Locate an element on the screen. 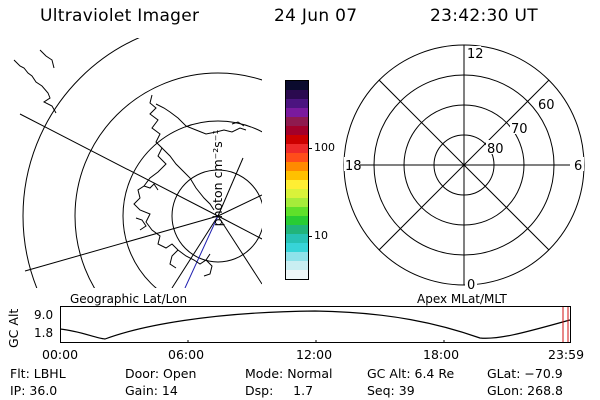 This screenshot has height=400, width=600. info-glat: GLat: −70.9 is located at coordinates (525, 373).